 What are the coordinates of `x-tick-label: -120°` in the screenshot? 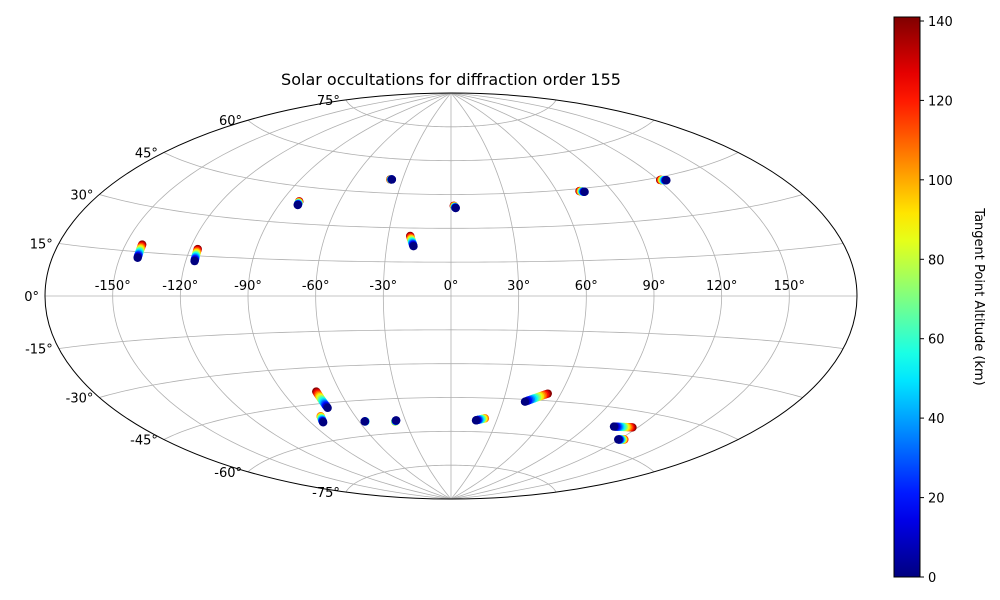 It's located at (180, 286).